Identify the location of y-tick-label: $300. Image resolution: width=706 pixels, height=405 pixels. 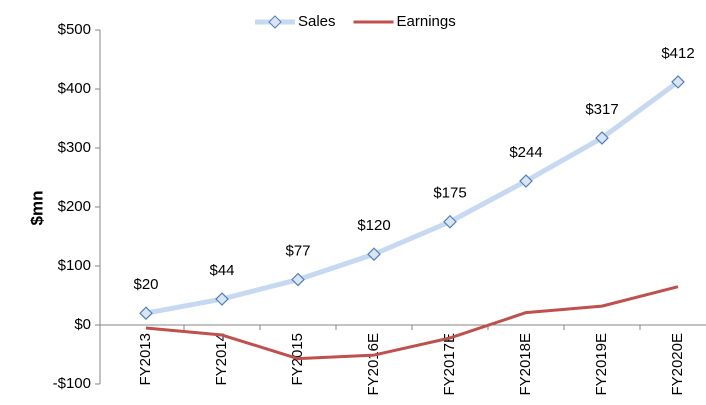
(74, 147).